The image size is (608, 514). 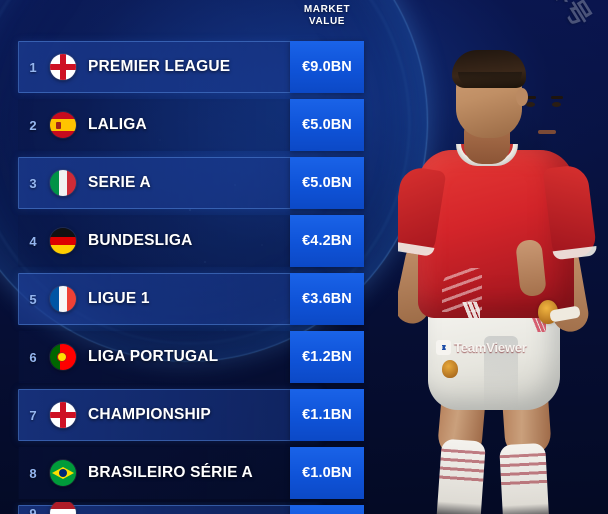 I want to click on club-crest-icon, so click(x=450, y=369).